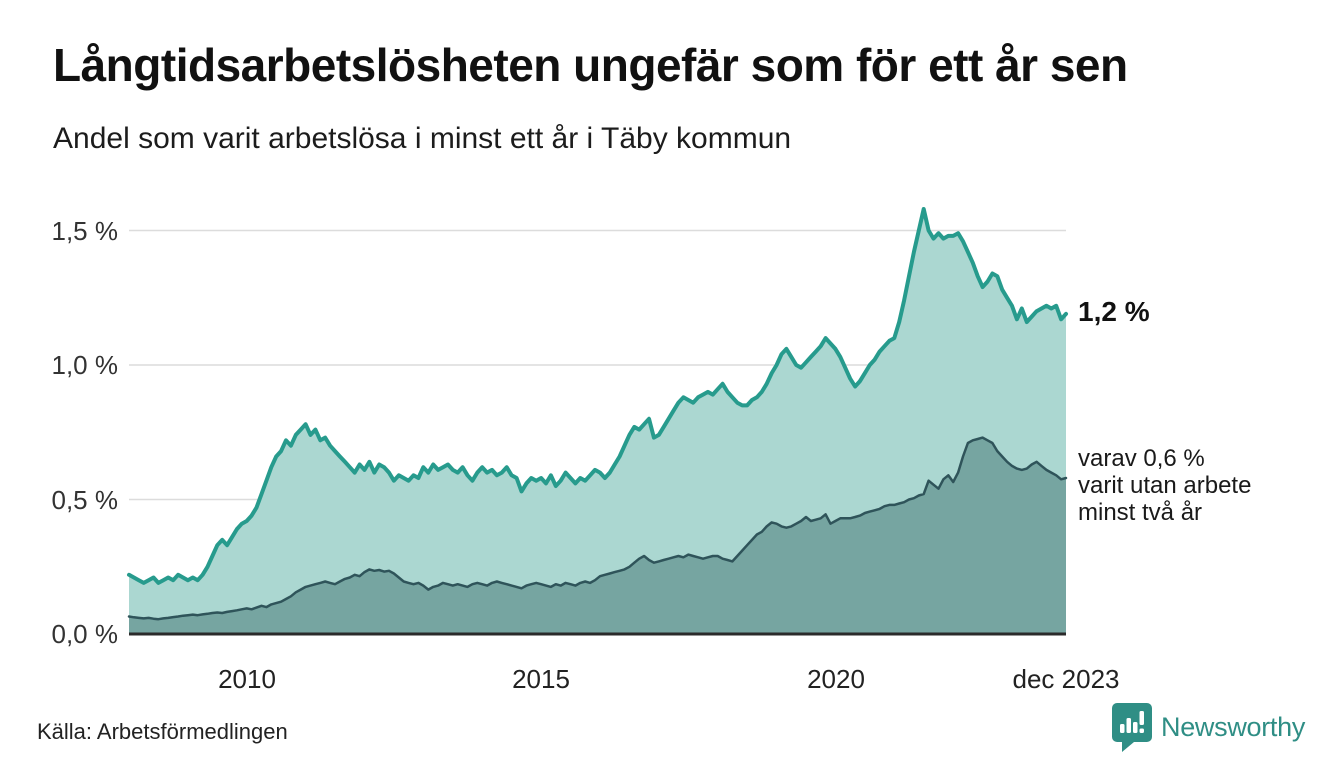  I want to click on latest-value-annotation: 1,2 %, so click(1114, 311).